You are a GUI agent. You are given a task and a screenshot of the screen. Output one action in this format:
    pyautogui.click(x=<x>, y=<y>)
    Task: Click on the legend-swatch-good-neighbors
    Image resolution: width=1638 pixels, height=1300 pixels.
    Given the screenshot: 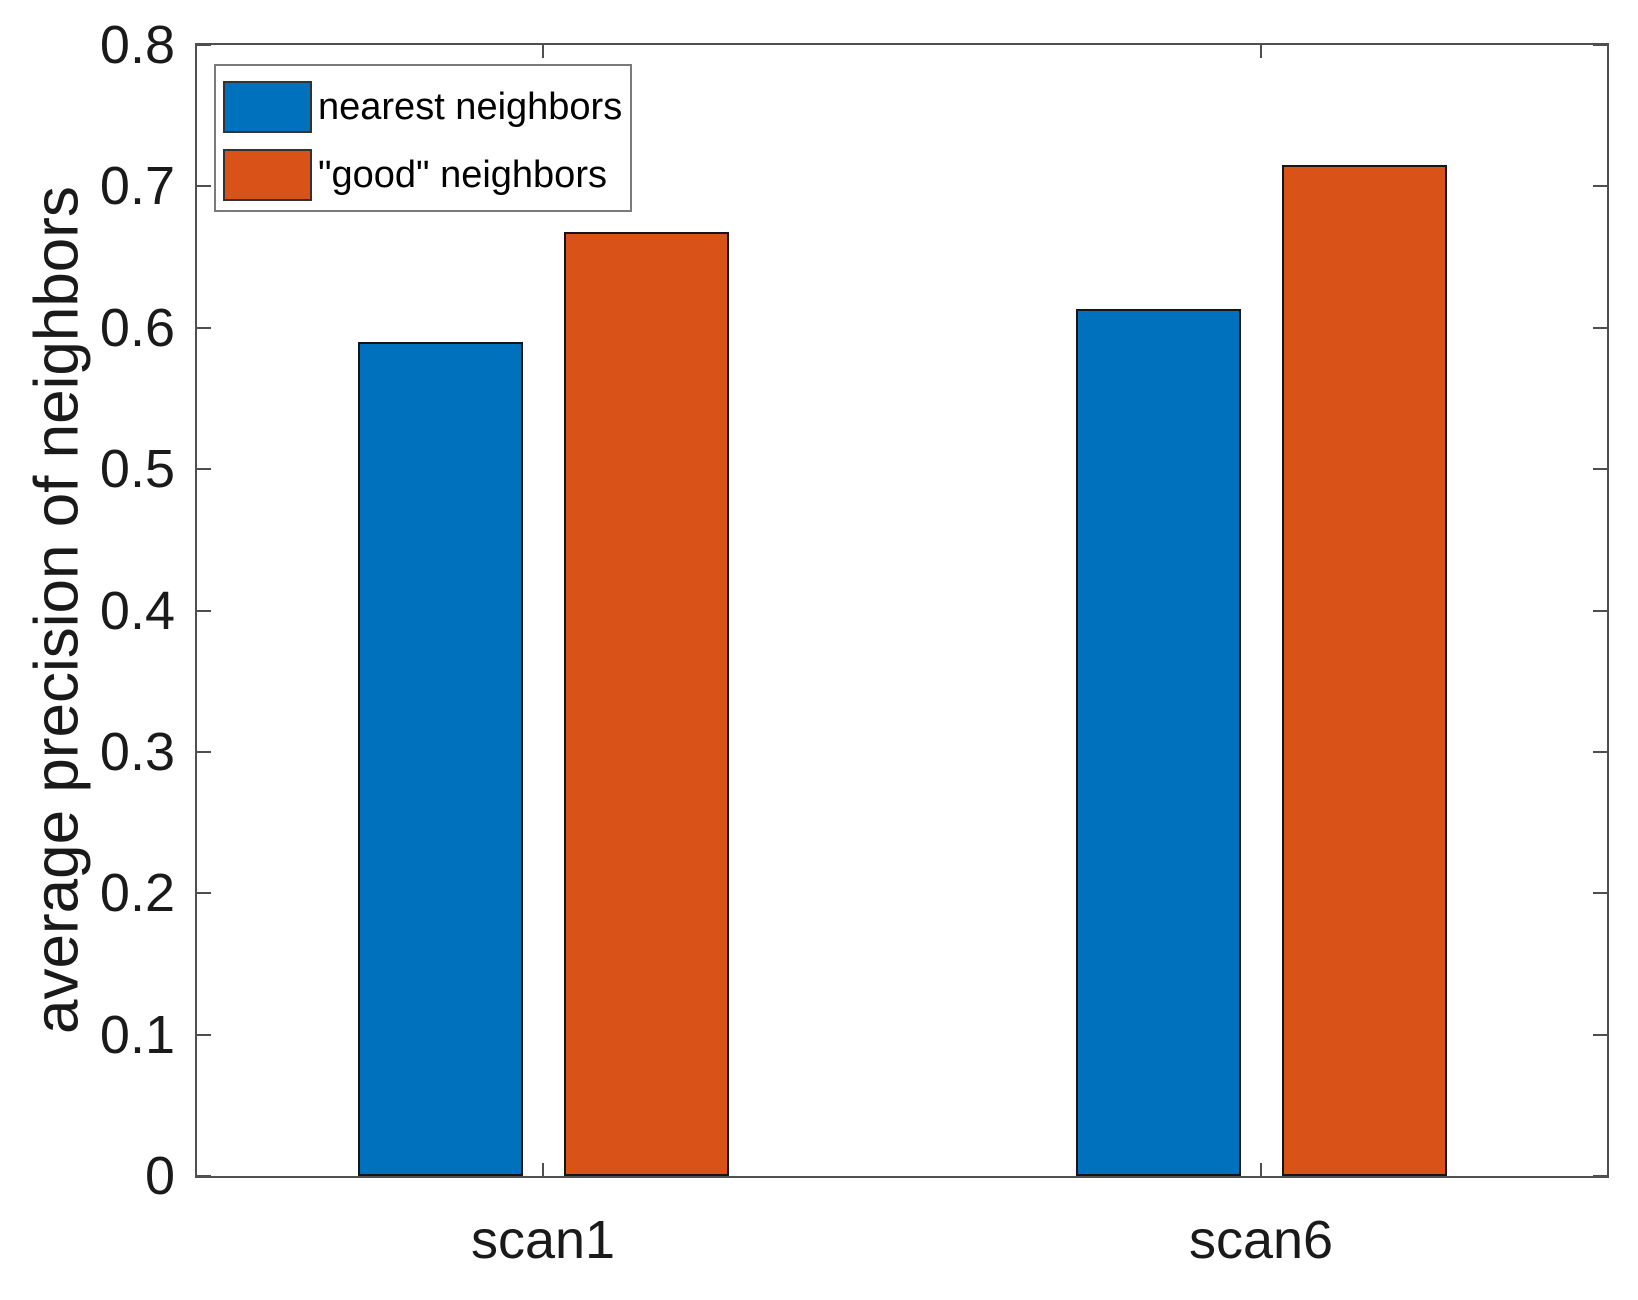 What is the action you would take?
    pyautogui.click(x=267, y=175)
    